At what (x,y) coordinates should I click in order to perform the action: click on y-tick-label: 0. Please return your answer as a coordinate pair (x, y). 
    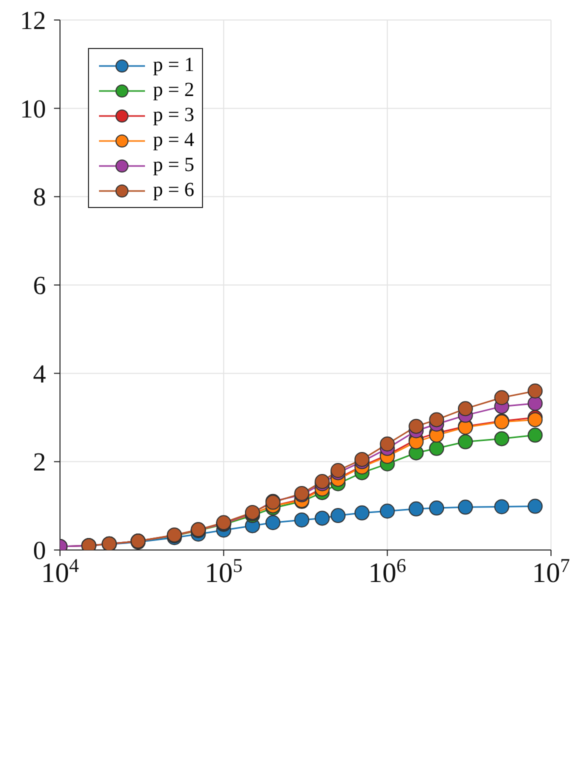
    Looking at the image, I should click on (39, 550).